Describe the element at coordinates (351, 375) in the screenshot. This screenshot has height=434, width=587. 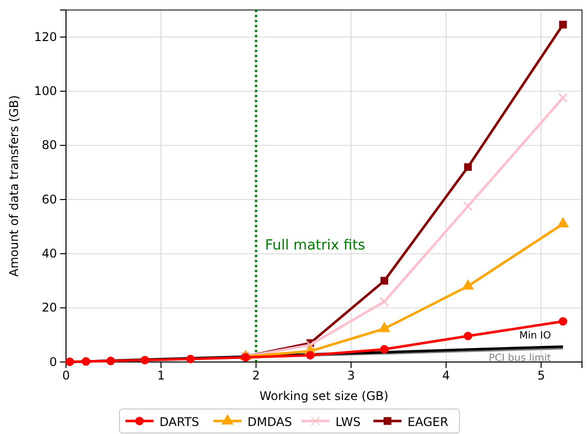
I see `x-tick-label: 3` at that location.